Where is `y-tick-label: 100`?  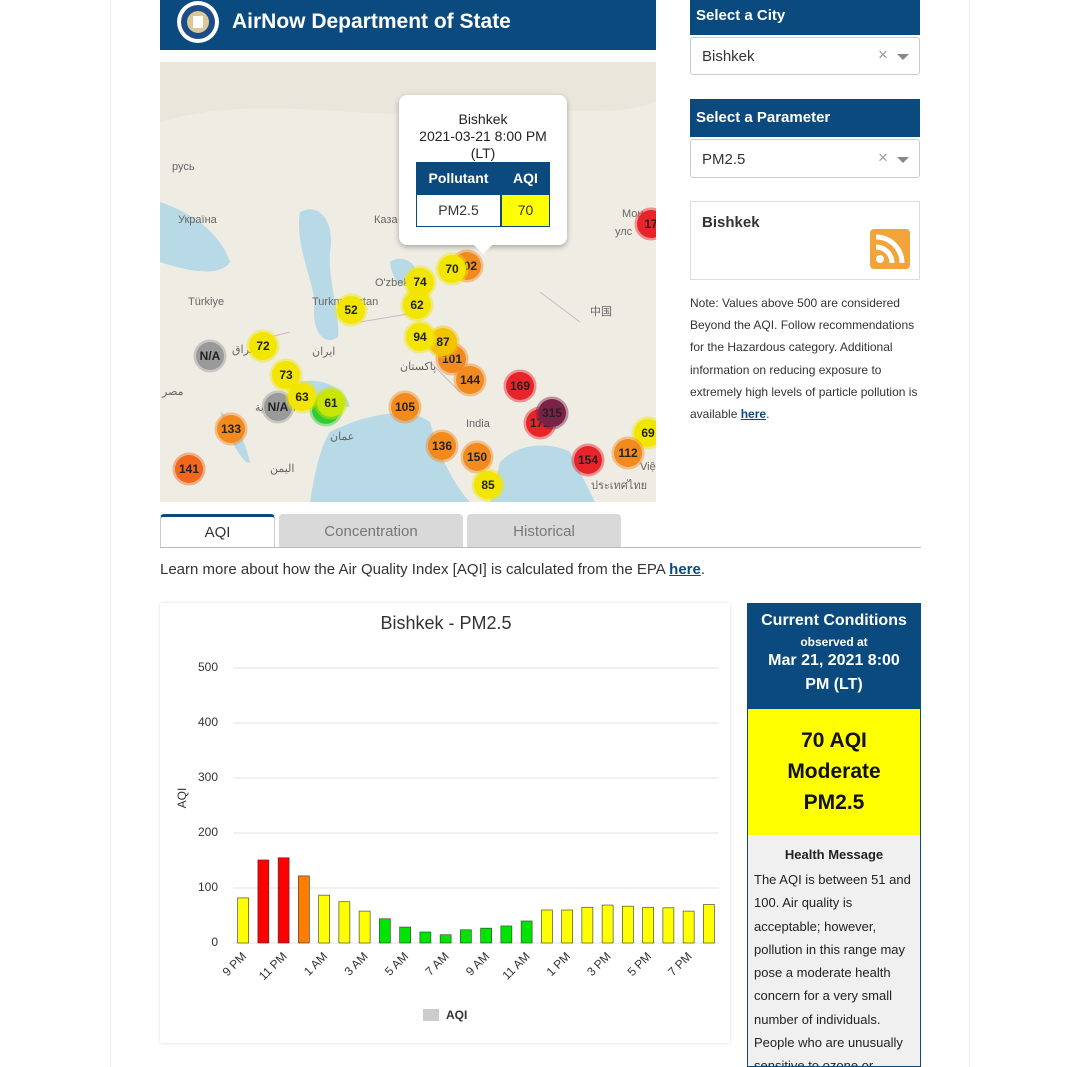
y-tick-label: 100 is located at coordinates (208, 887).